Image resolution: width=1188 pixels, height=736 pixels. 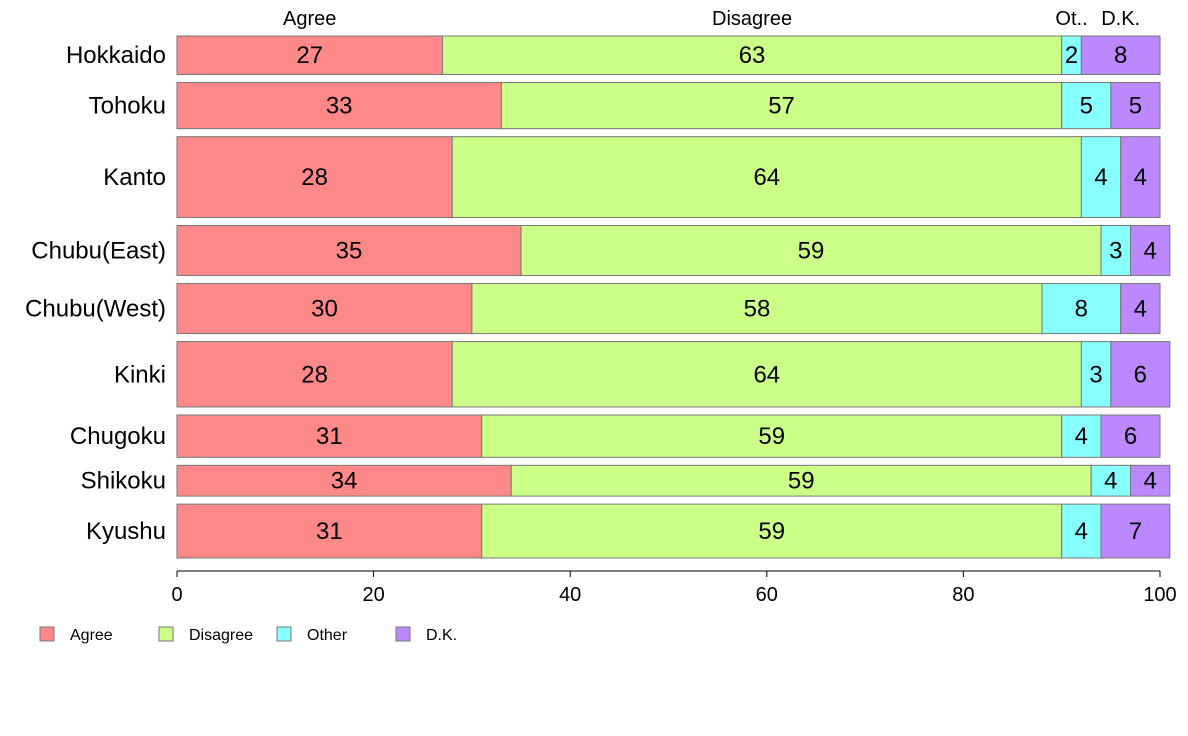 I want to click on data-label-4-3: 4, so click(x=1140, y=309).